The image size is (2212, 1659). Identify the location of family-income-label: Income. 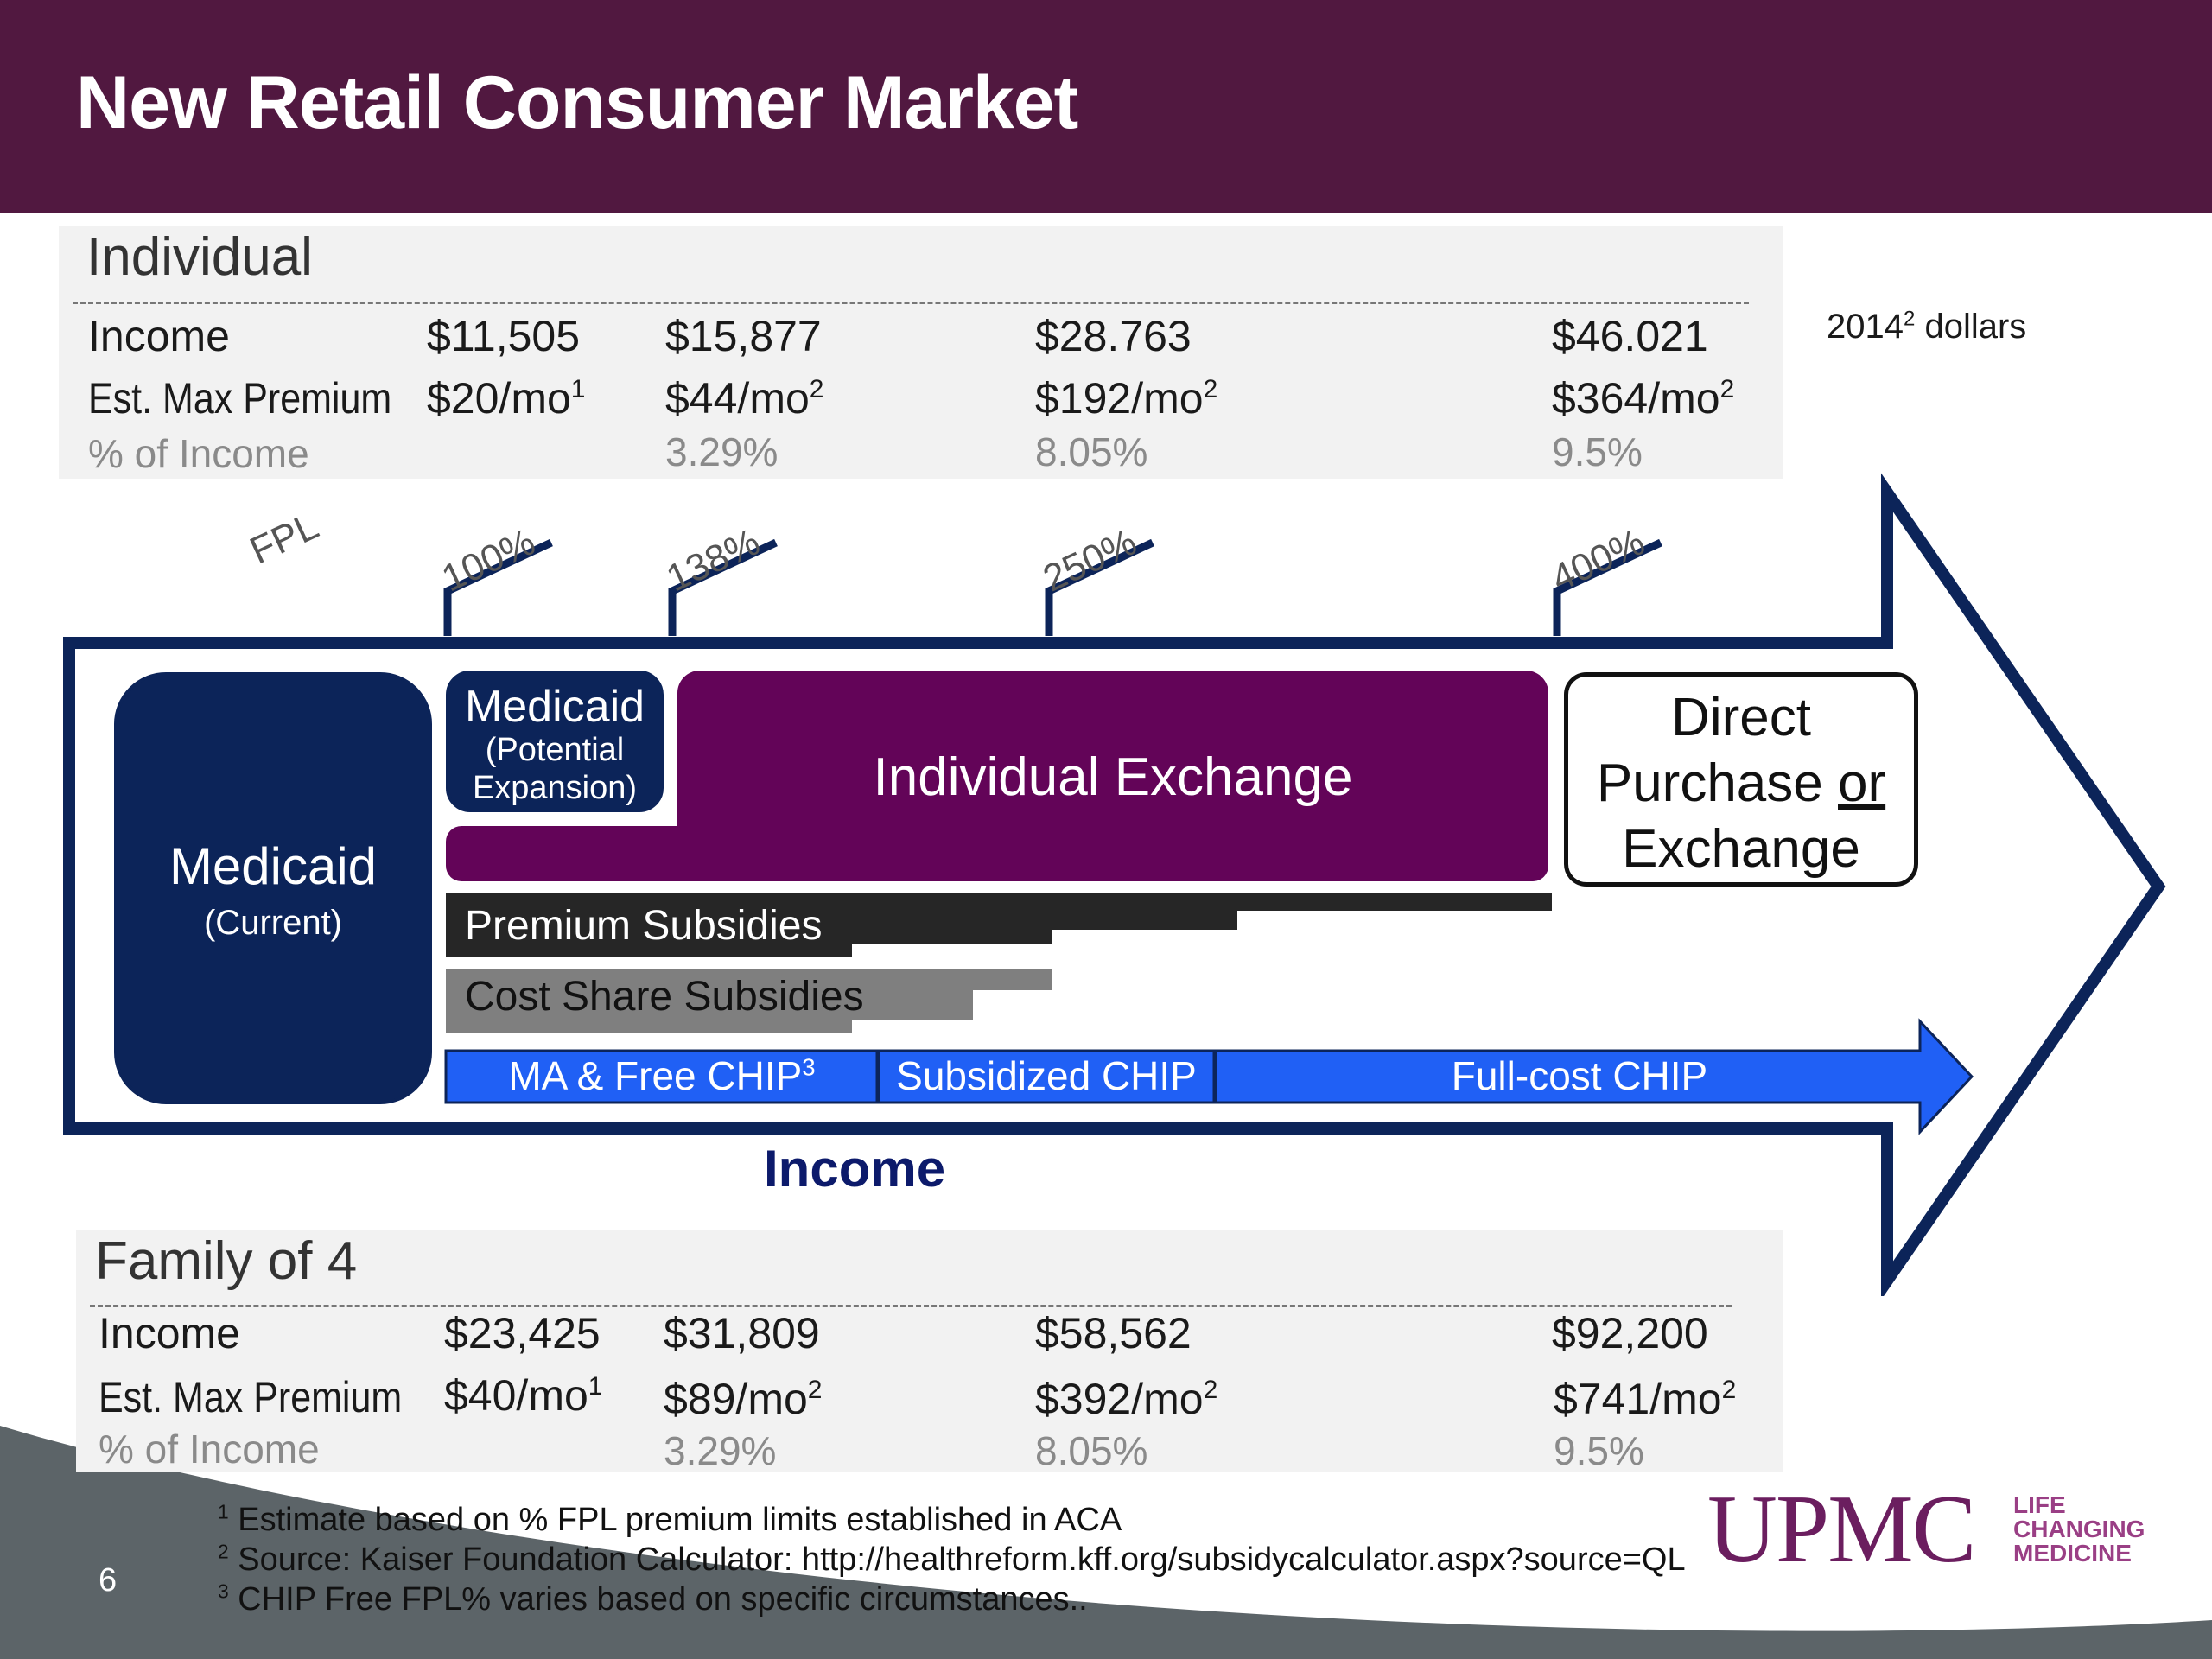
(169, 1333).